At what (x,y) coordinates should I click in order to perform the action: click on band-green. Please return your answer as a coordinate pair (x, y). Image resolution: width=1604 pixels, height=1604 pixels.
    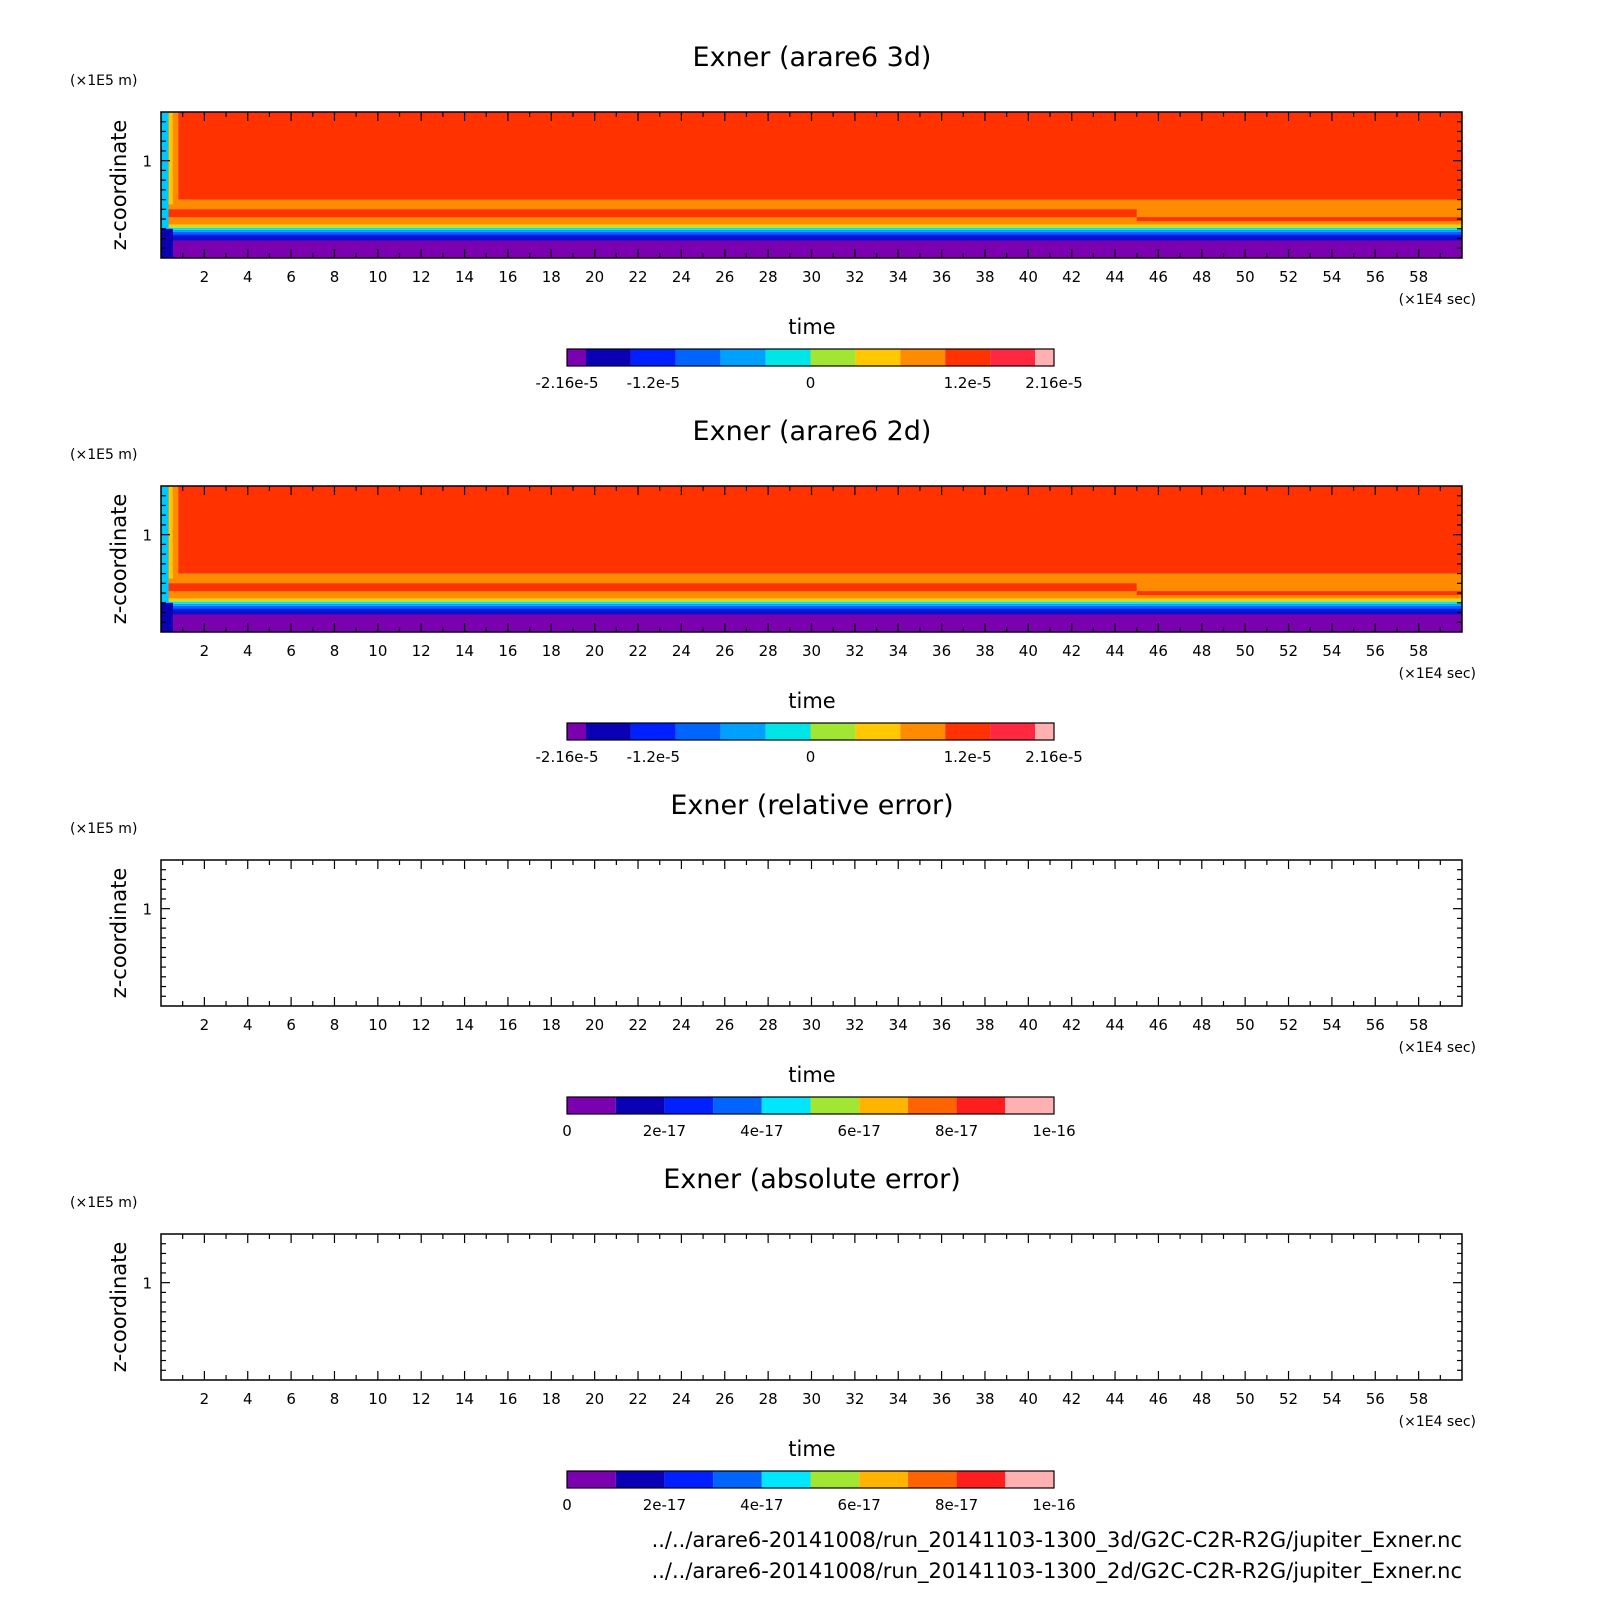
    Looking at the image, I should click on (812, 227).